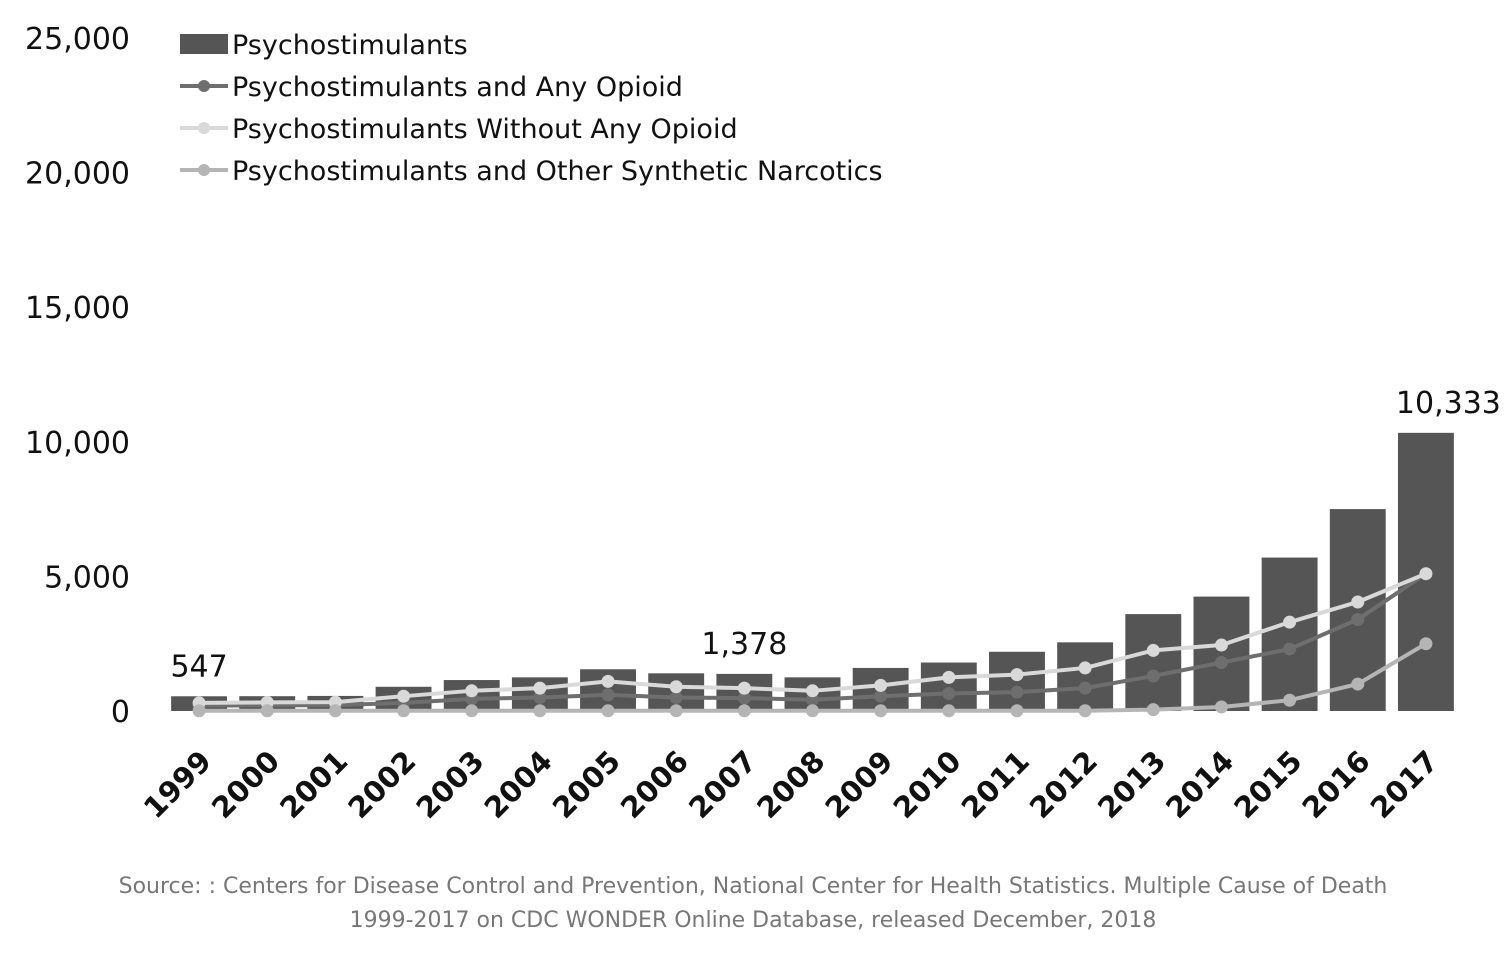 The width and height of the screenshot is (1506, 961). Describe the element at coordinates (198, 666) in the screenshot. I see `data-label: 547` at that location.